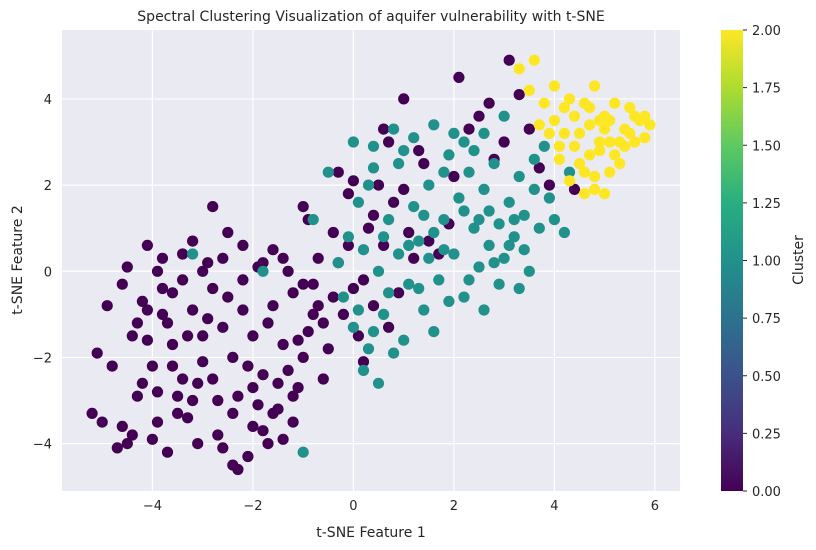 The height and width of the screenshot is (550, 816). Describe the element at coordinates (18, 259) in the screenshot. I see `y-axis-label: t-SNE Feature 2` at that location.